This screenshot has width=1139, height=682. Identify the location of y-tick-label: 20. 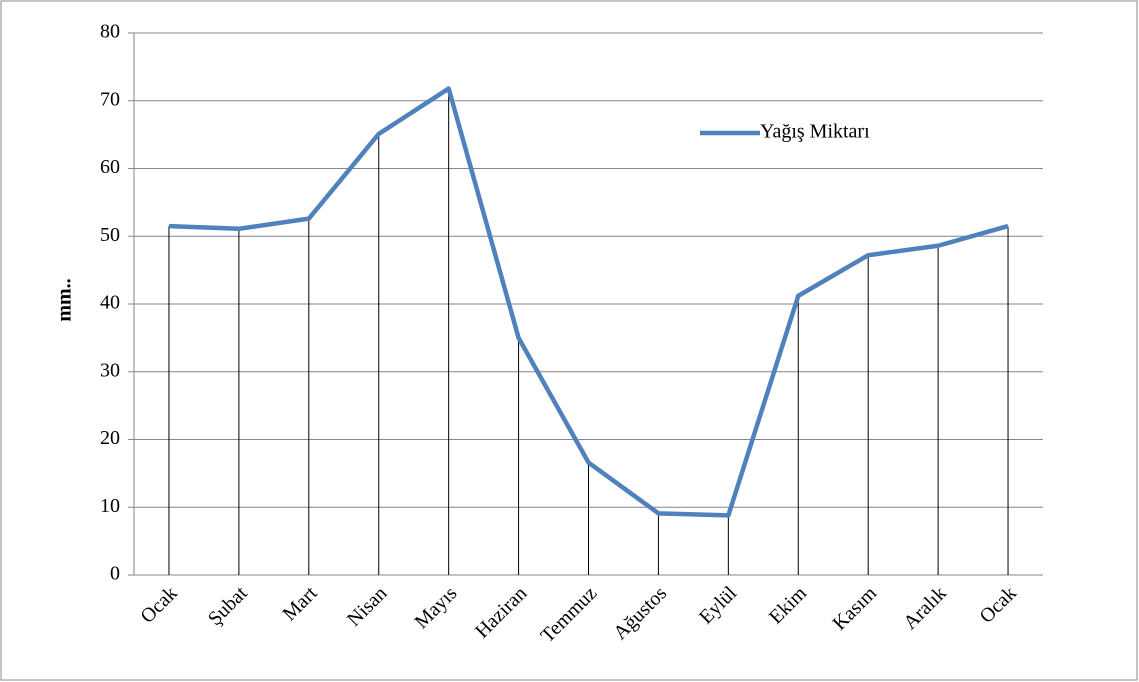
(110, 438).